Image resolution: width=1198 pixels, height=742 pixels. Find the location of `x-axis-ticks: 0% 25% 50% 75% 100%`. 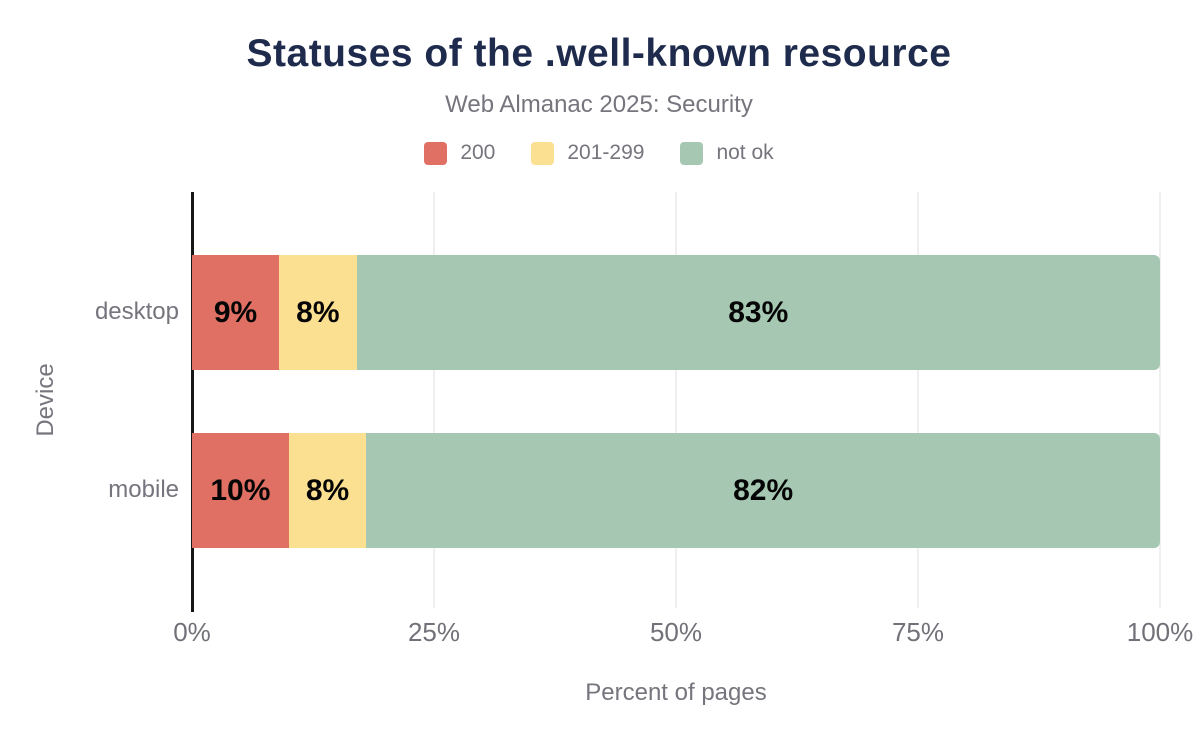

x-axis-ticks: 0% 25% 50% 75% 100% is located at coordinates (683, 633).